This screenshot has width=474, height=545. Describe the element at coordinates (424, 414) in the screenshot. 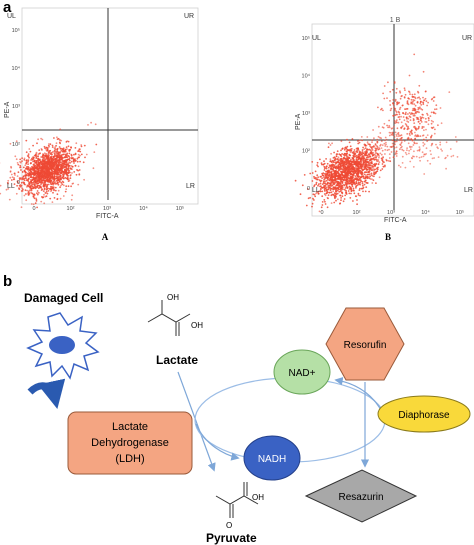

I see `diaphorase-node` at that location.